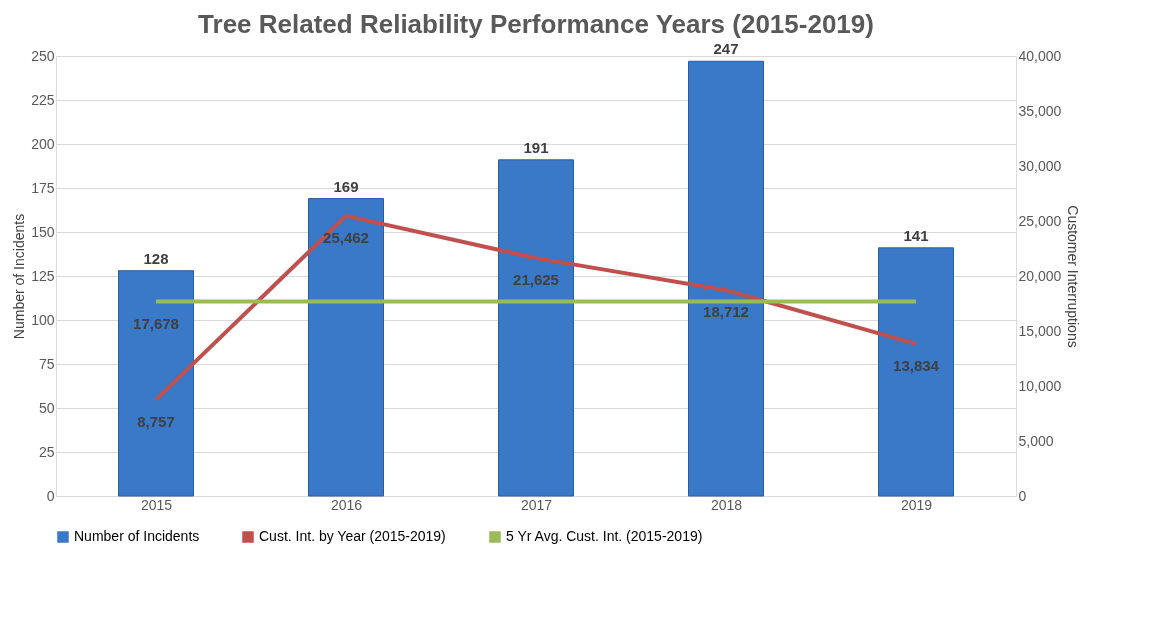  Describe the element at coordinates (726, 49) in the screenshot. I see `data-label: 247` at that location.